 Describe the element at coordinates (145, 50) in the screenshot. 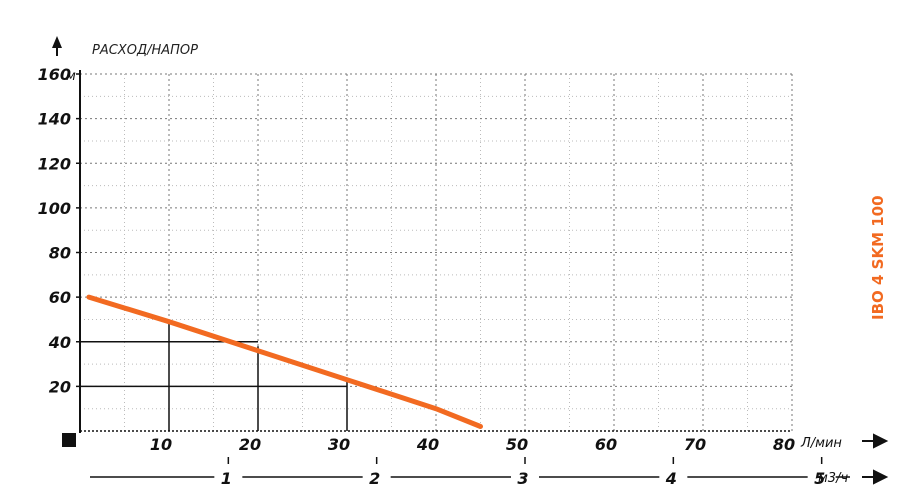

I see `chart-title: РАСХОД/НАПОР` at that location.